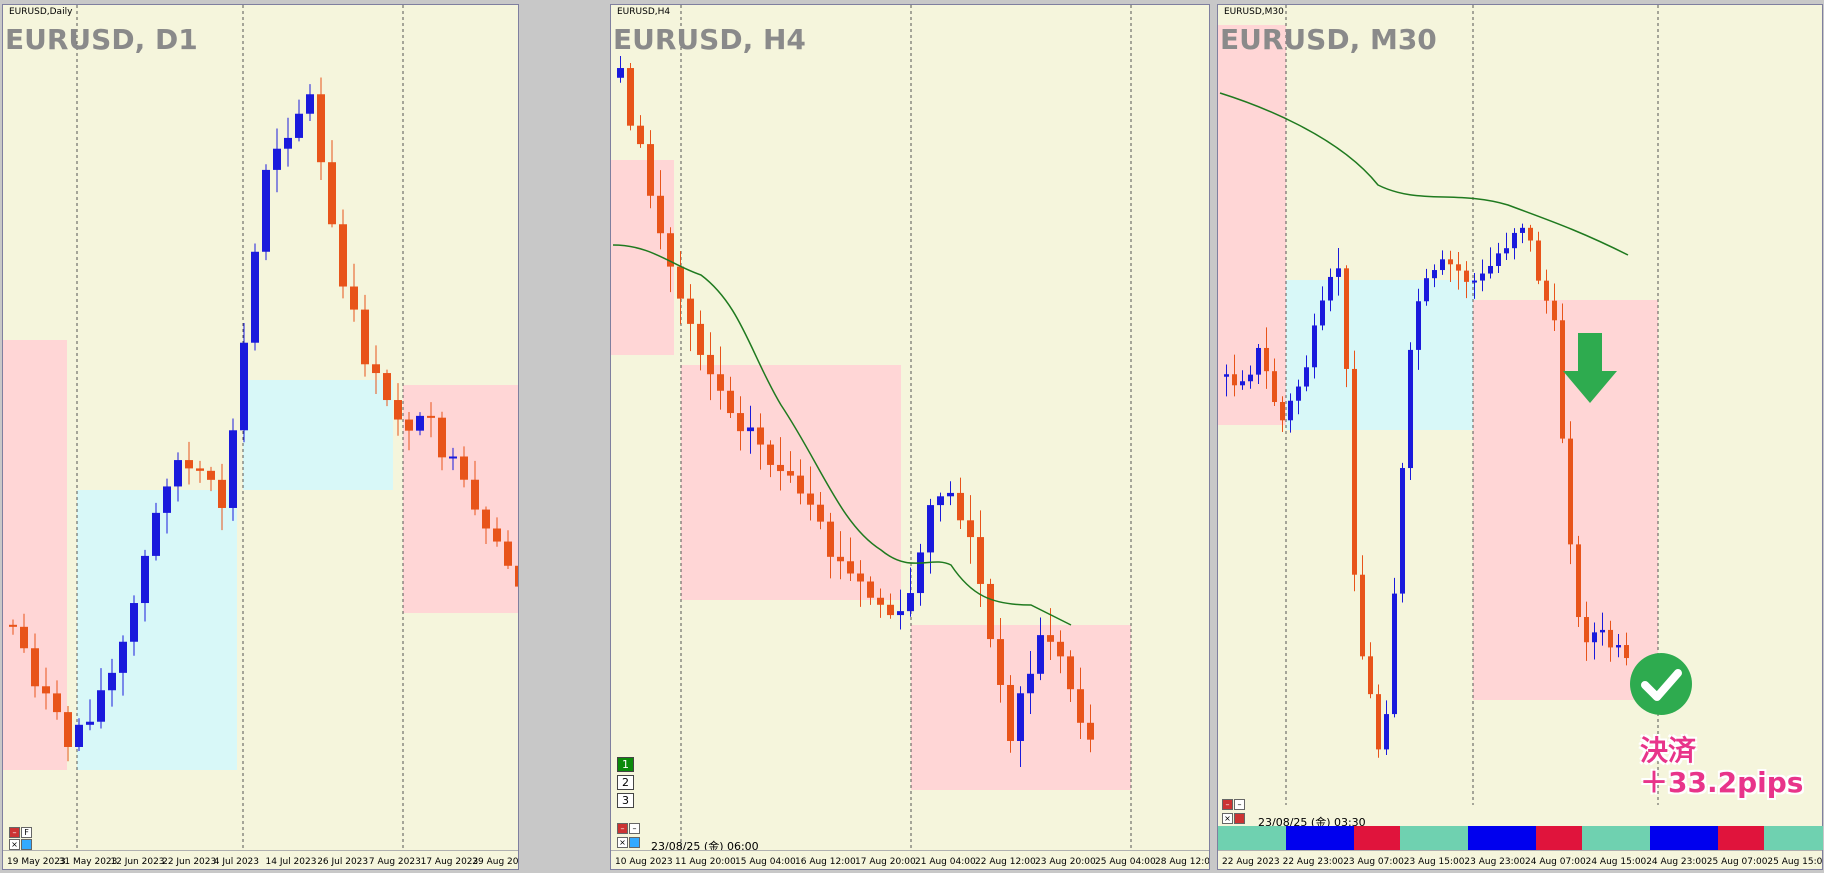  Describe the element at coordinates (1555, 862) in the screenshot. I see `x-tick-label: 24 Aug 07:00` at that location.